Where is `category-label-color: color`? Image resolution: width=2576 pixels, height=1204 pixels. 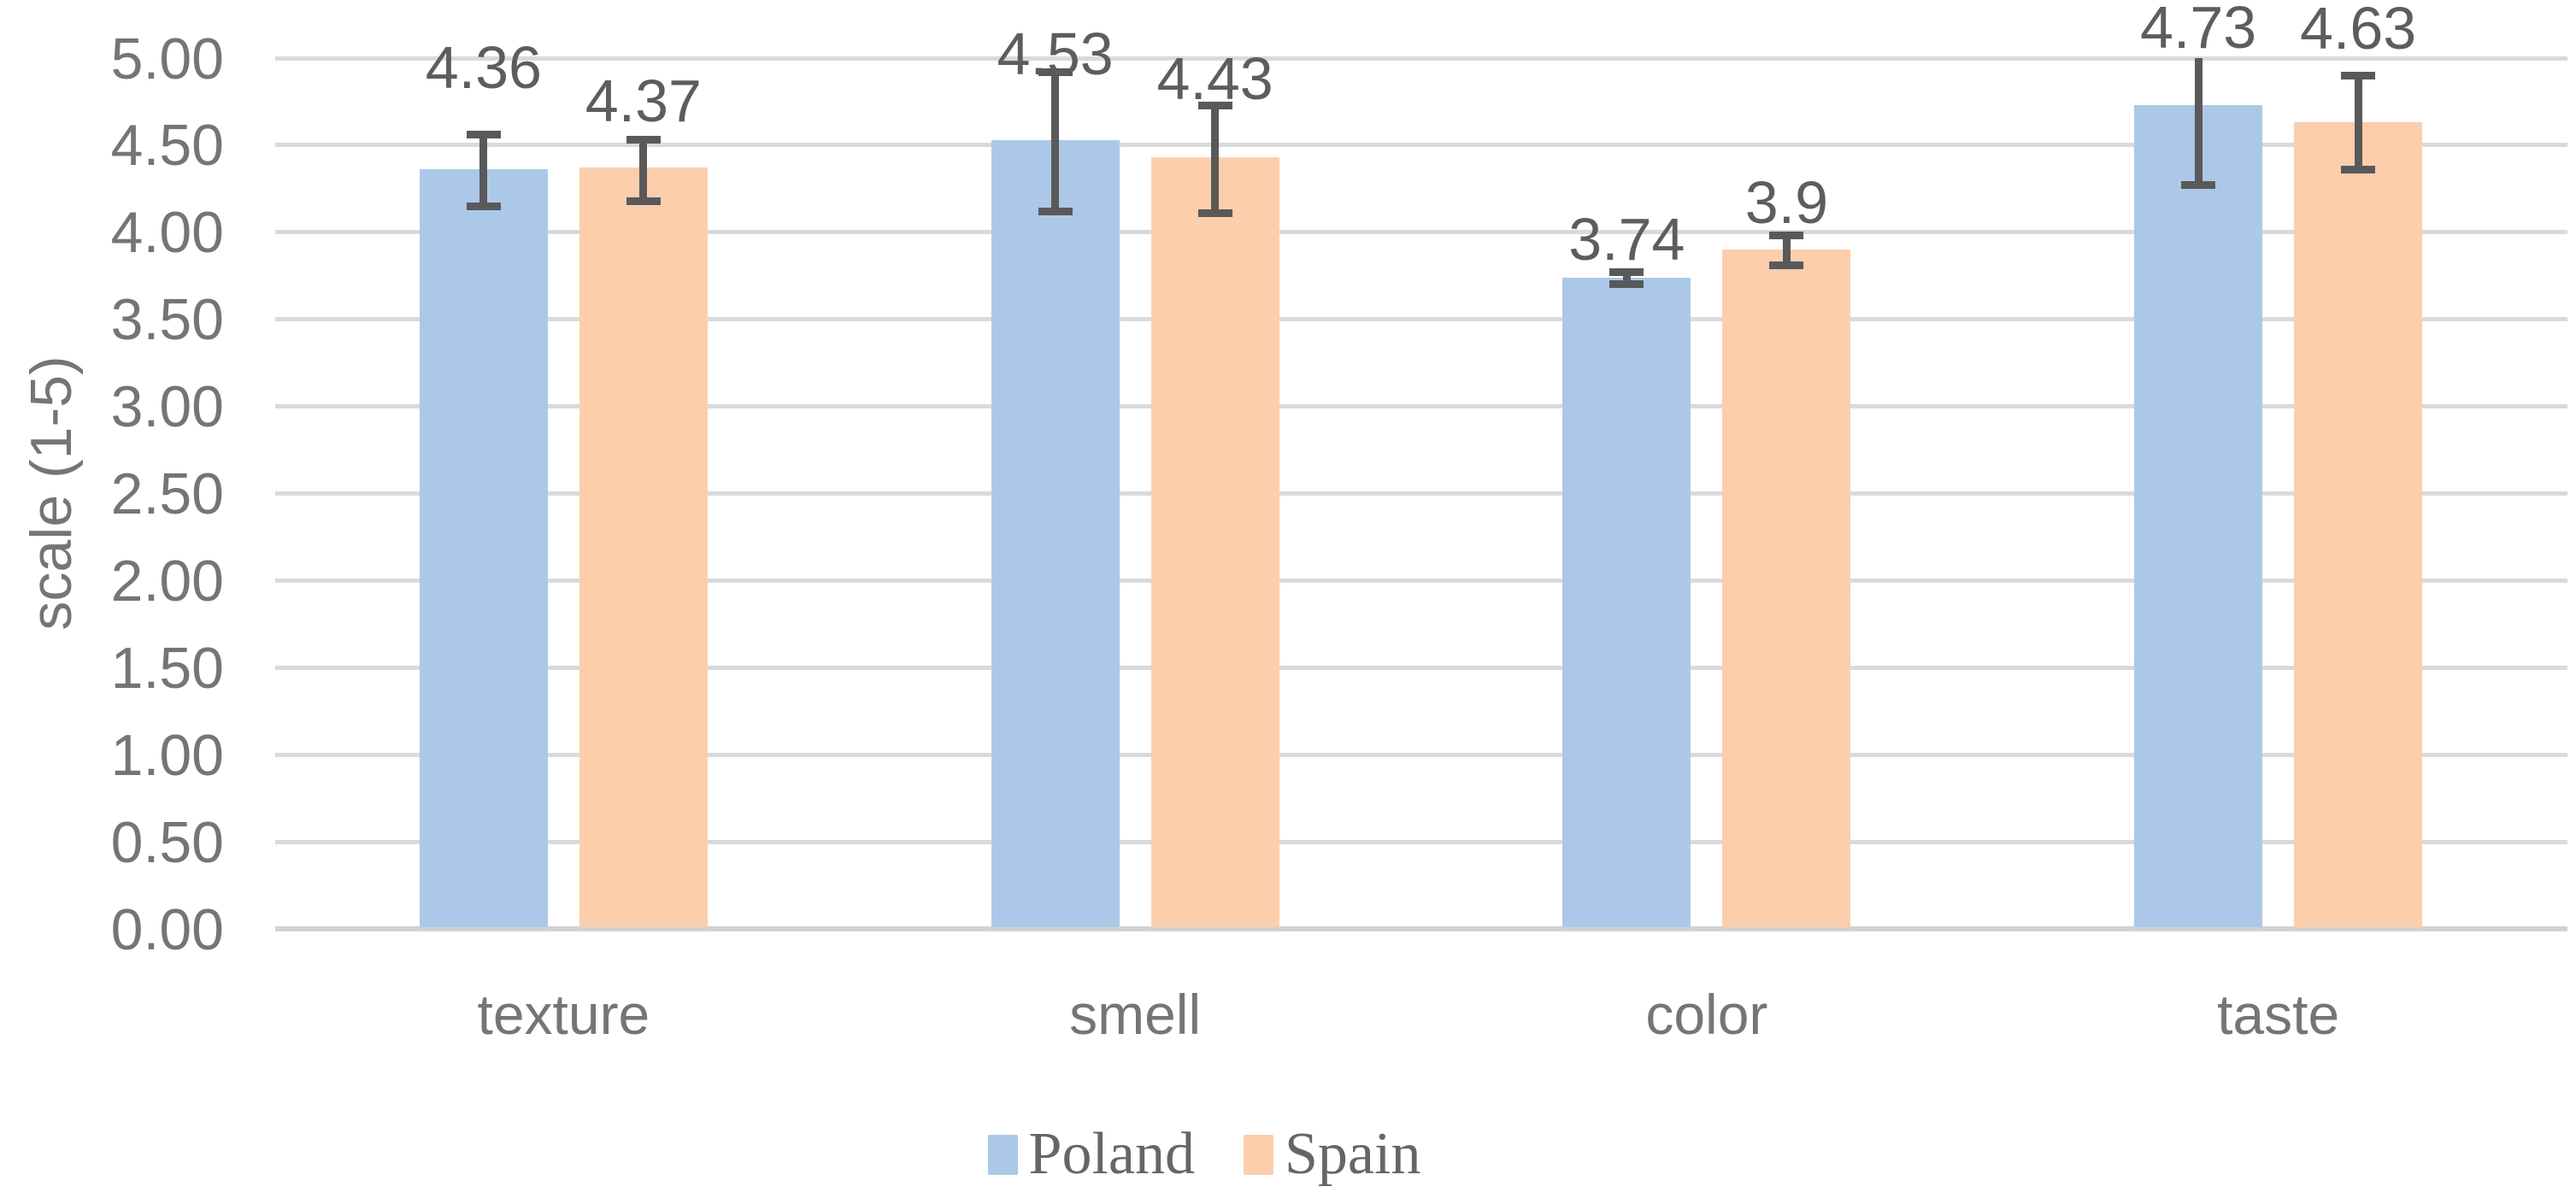 category-label-color: color is located at coordinates (1706, 1014).